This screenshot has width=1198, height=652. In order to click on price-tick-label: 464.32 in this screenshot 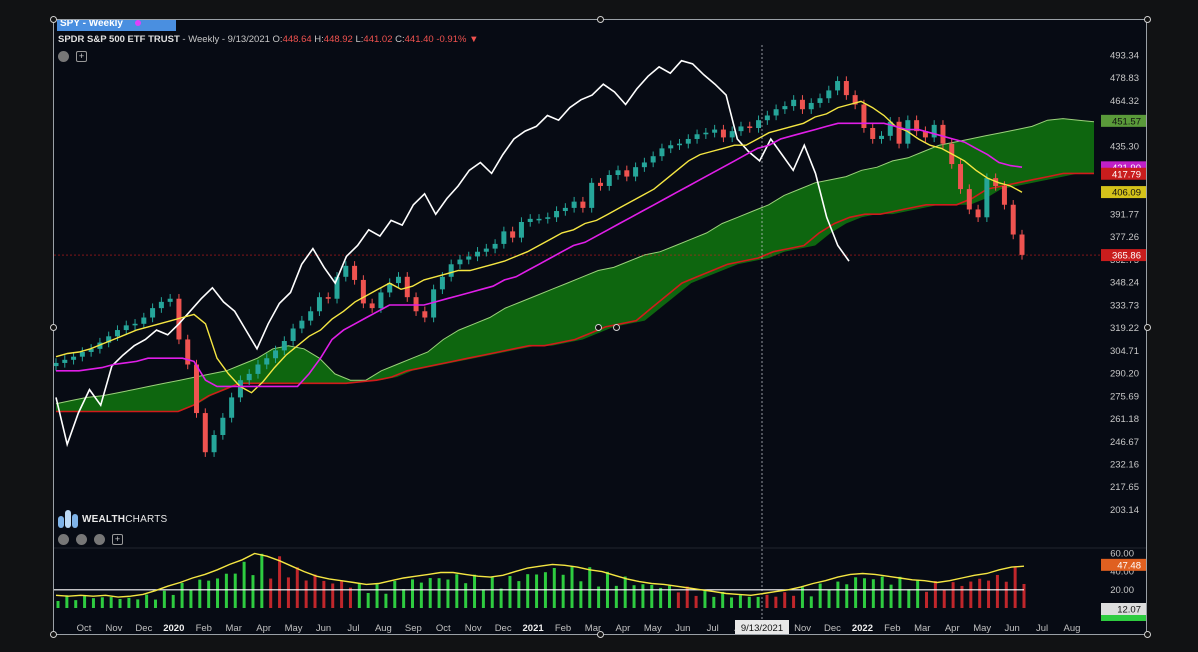, I will do `click(1124, 101)`.